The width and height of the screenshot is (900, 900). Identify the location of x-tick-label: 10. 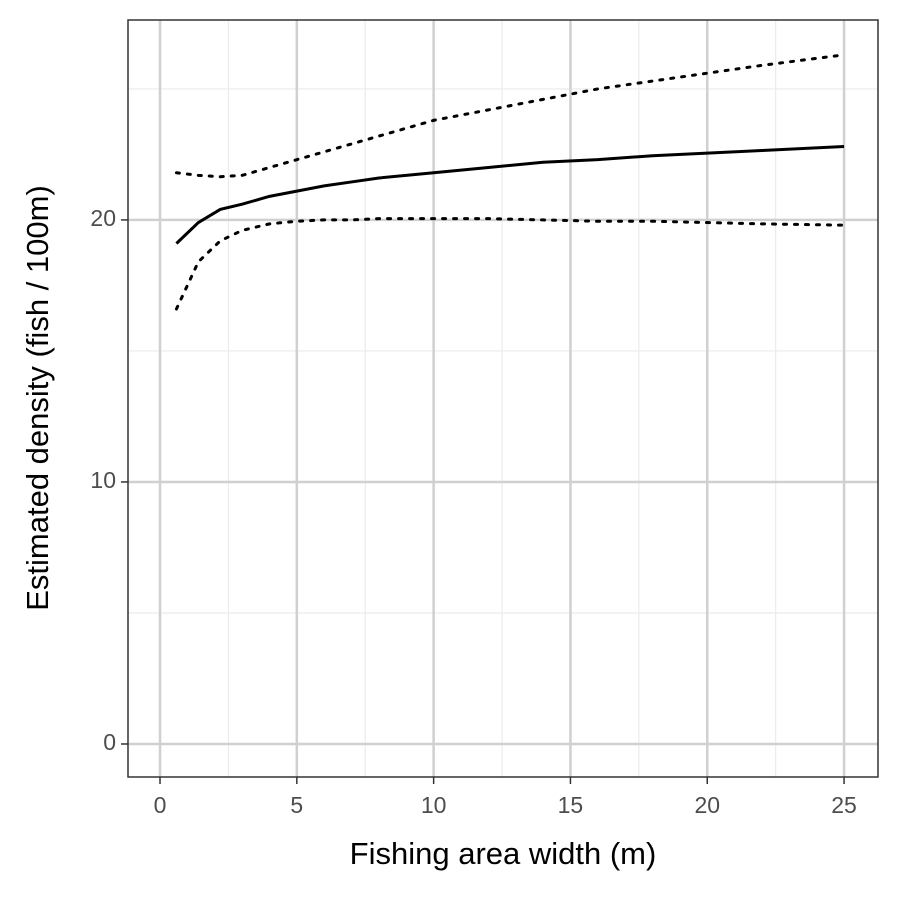
(434, 805).